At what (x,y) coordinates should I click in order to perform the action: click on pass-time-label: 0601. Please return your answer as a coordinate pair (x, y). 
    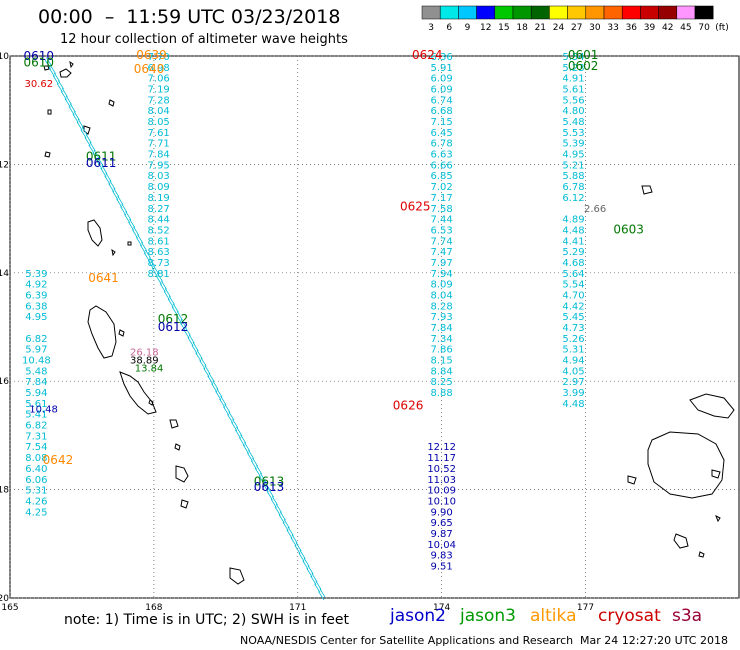
    Looking at the image, I should click on (583, 55).